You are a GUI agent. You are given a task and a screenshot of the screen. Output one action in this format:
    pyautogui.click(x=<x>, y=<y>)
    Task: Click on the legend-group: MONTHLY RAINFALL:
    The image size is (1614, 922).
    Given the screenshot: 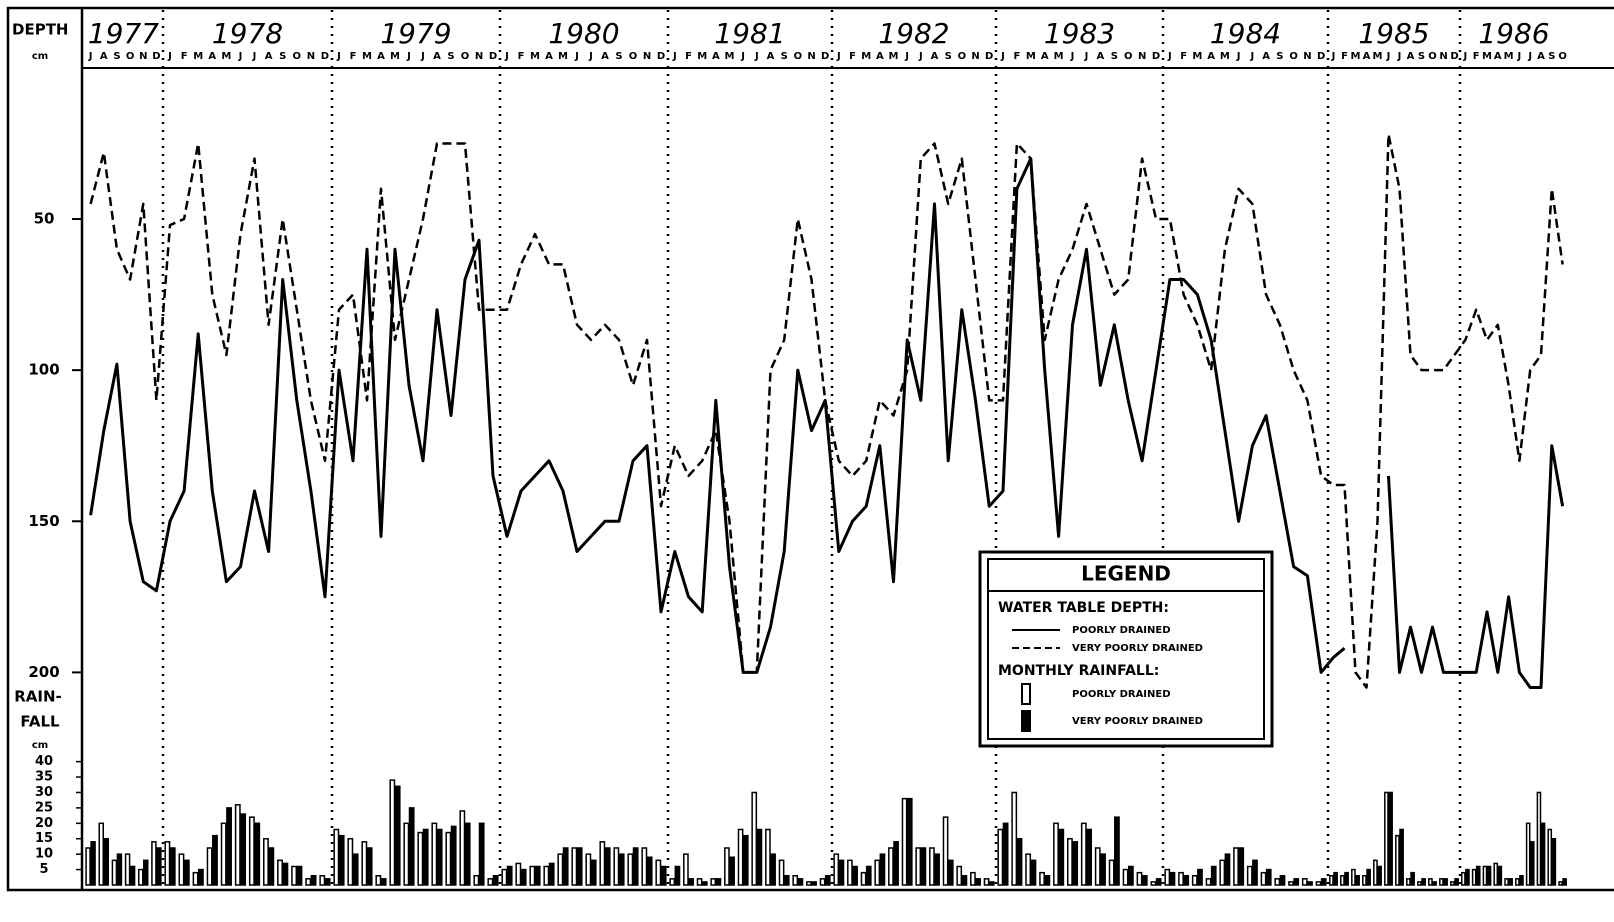 What is the action you would take?
    pyautogui.click(x=1078, y=671)
    